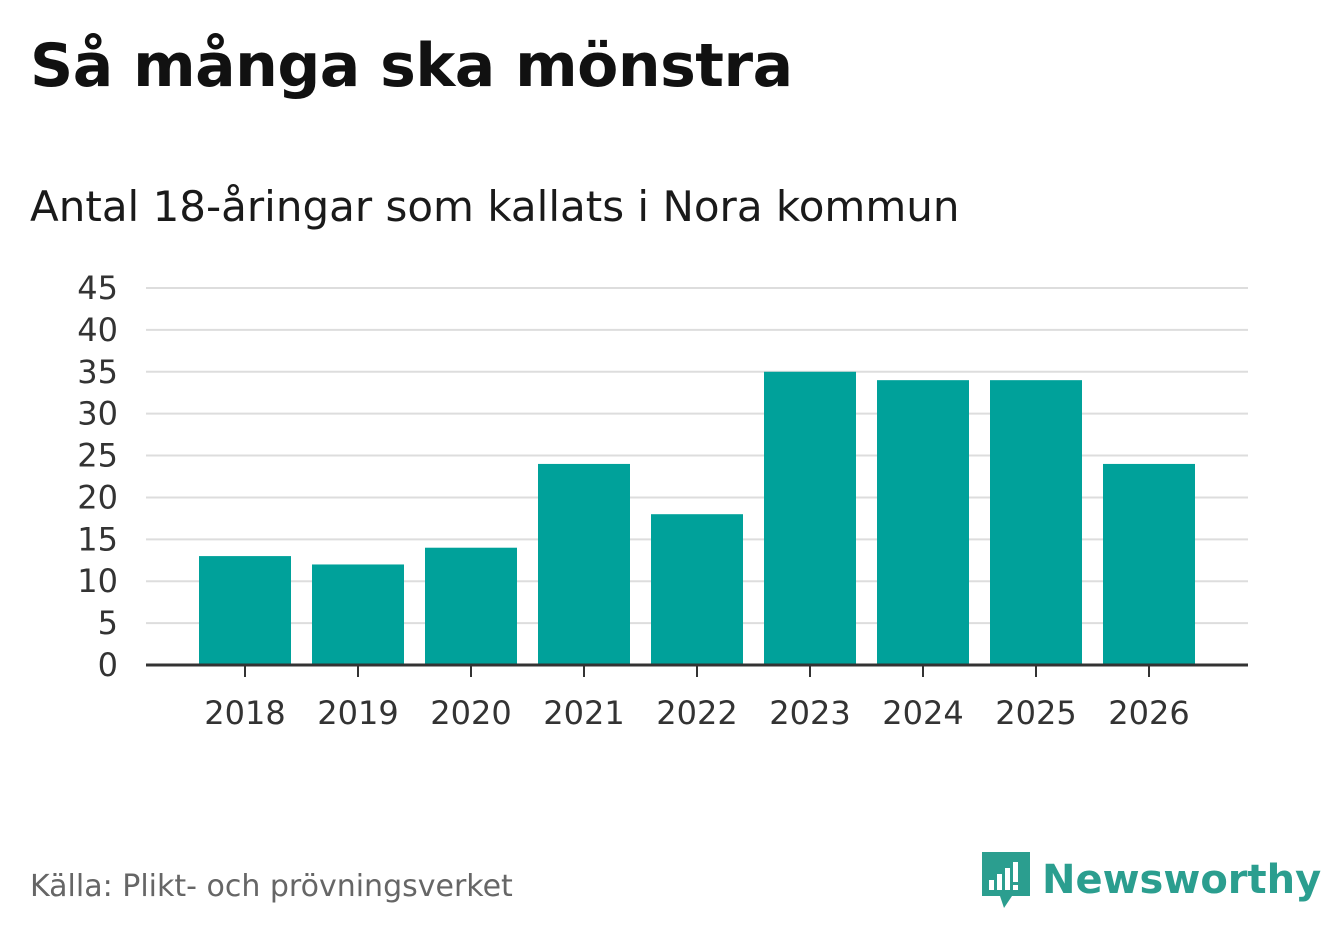 This screenshot has width=1322, height=939. Describe the element at coordinates (97, 476) in the screenshot. I see `y-axis-ticks: 0 5 10 15 2025 30 35 40 45` at that location.